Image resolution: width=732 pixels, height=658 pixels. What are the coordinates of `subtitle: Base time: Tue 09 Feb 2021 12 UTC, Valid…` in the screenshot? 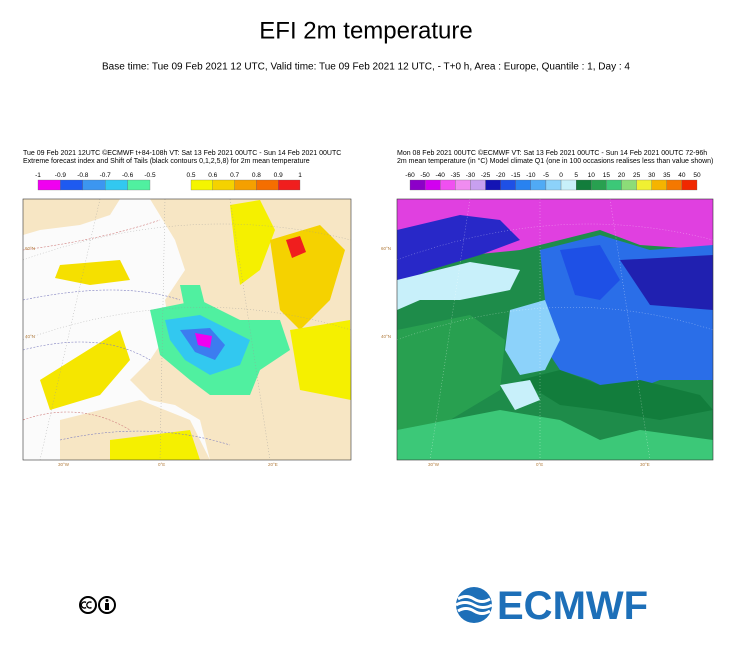 It's located at (366, 67).